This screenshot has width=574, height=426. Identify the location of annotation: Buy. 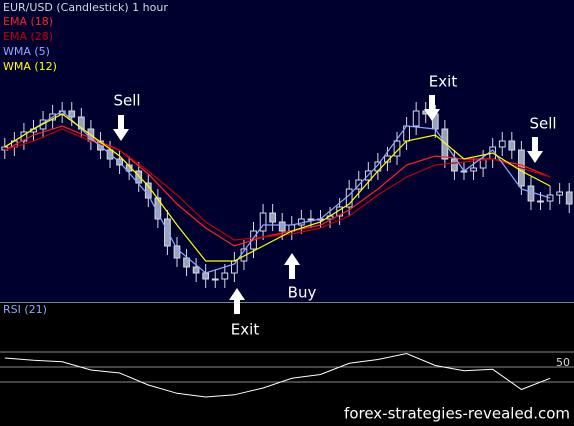
(302, 293).